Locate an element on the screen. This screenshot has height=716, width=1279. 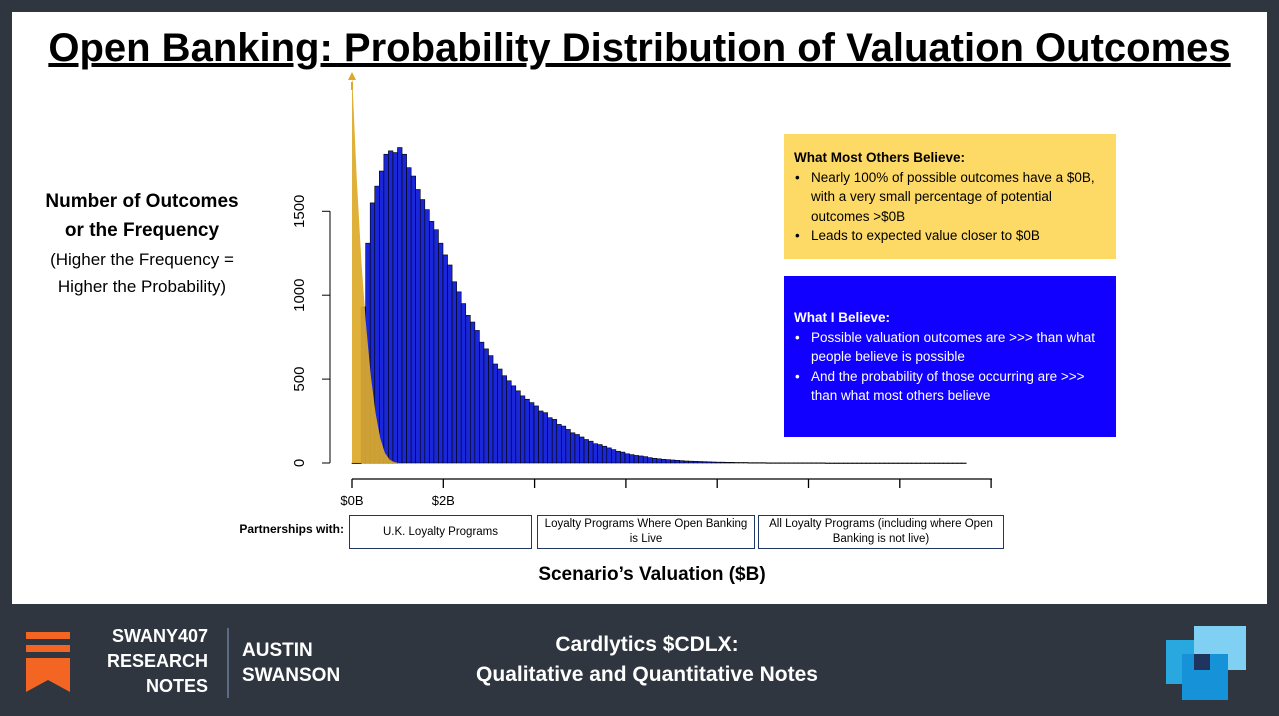
callout-mine-heading: What I Believe: is located at coordinates (842, 317).